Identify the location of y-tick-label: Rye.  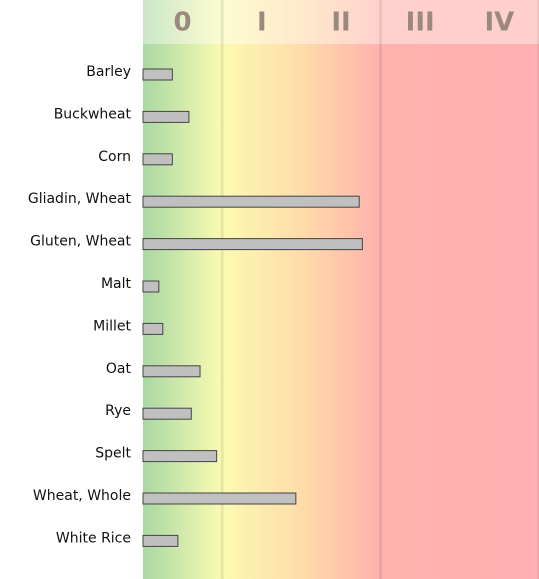
(118, 411).